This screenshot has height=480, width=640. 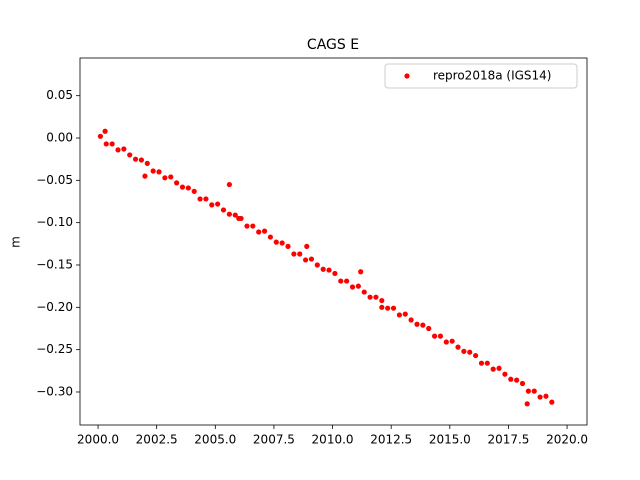 What do you see at coordinates (333, 440) in the screenshot?
I see `x-tick-label: 2010.0` at bounding box center [333, 440].